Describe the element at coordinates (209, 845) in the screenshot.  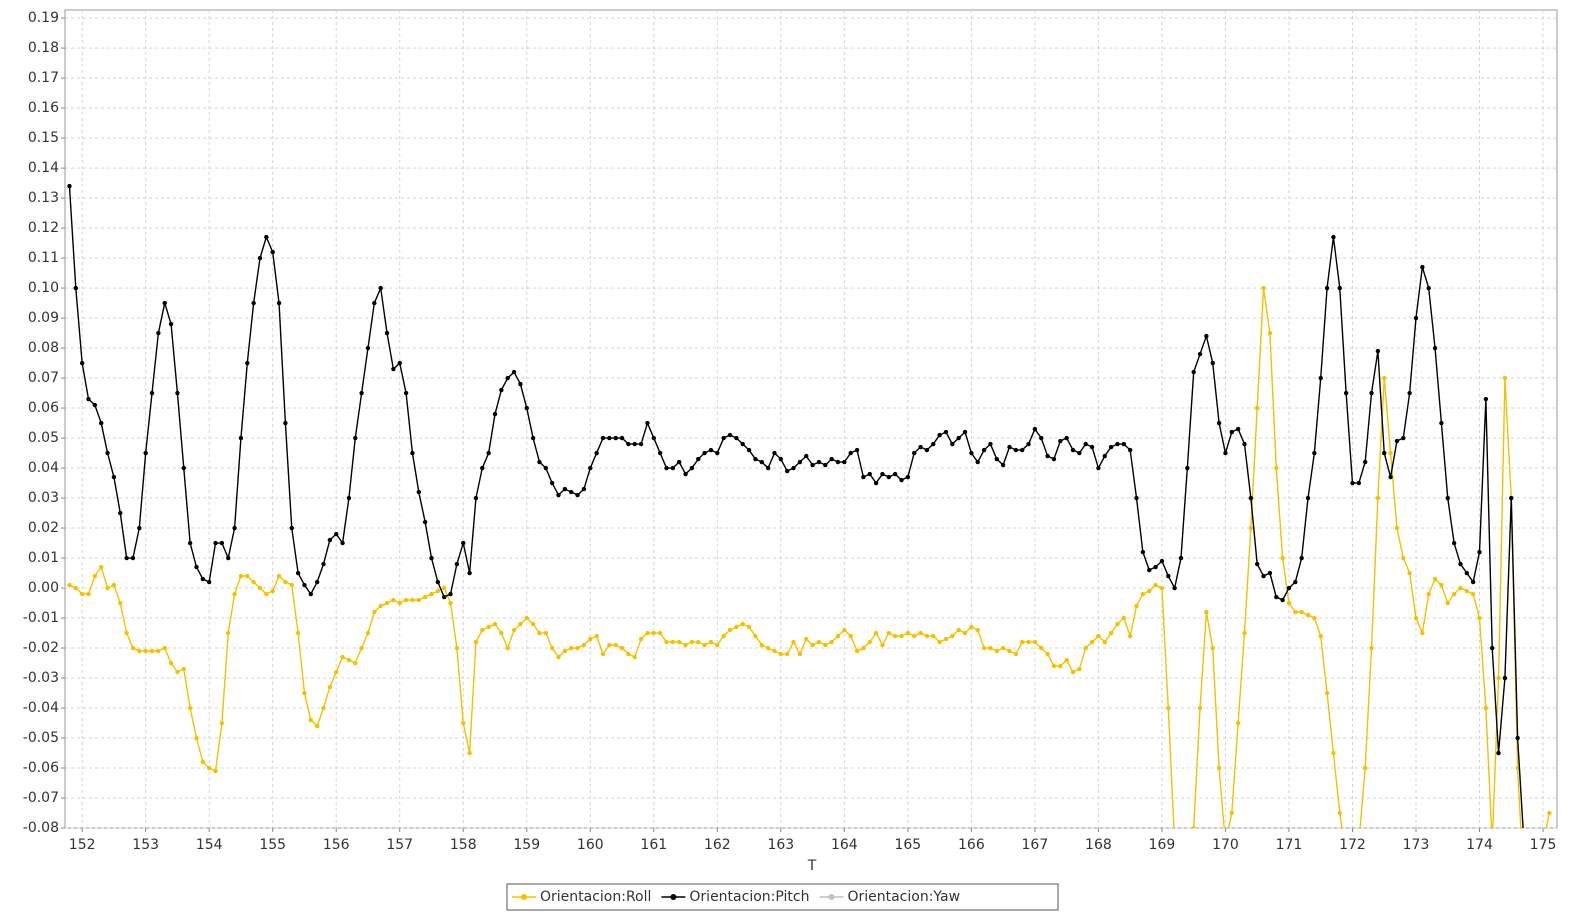
I see `x-tick-label: 154` at that location.